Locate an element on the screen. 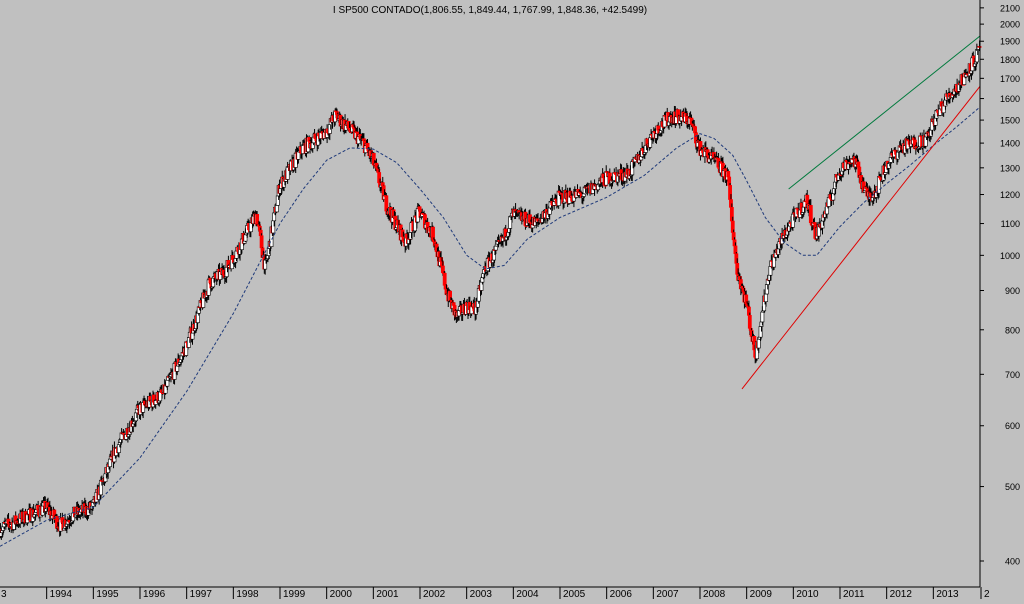  y-tick-label: 900 is located at coordinates (1012, 291).